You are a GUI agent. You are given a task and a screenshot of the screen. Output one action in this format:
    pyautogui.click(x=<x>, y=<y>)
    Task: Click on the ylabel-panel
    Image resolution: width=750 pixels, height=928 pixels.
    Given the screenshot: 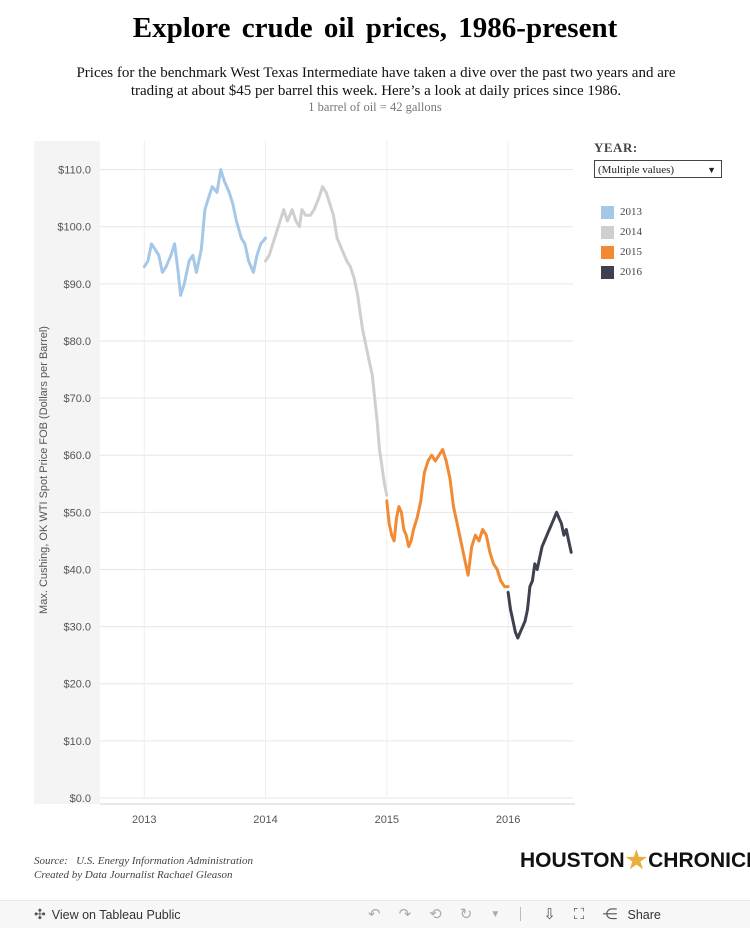 What is the action you would take?
    pyautogui.click(x=67, y=472)
    